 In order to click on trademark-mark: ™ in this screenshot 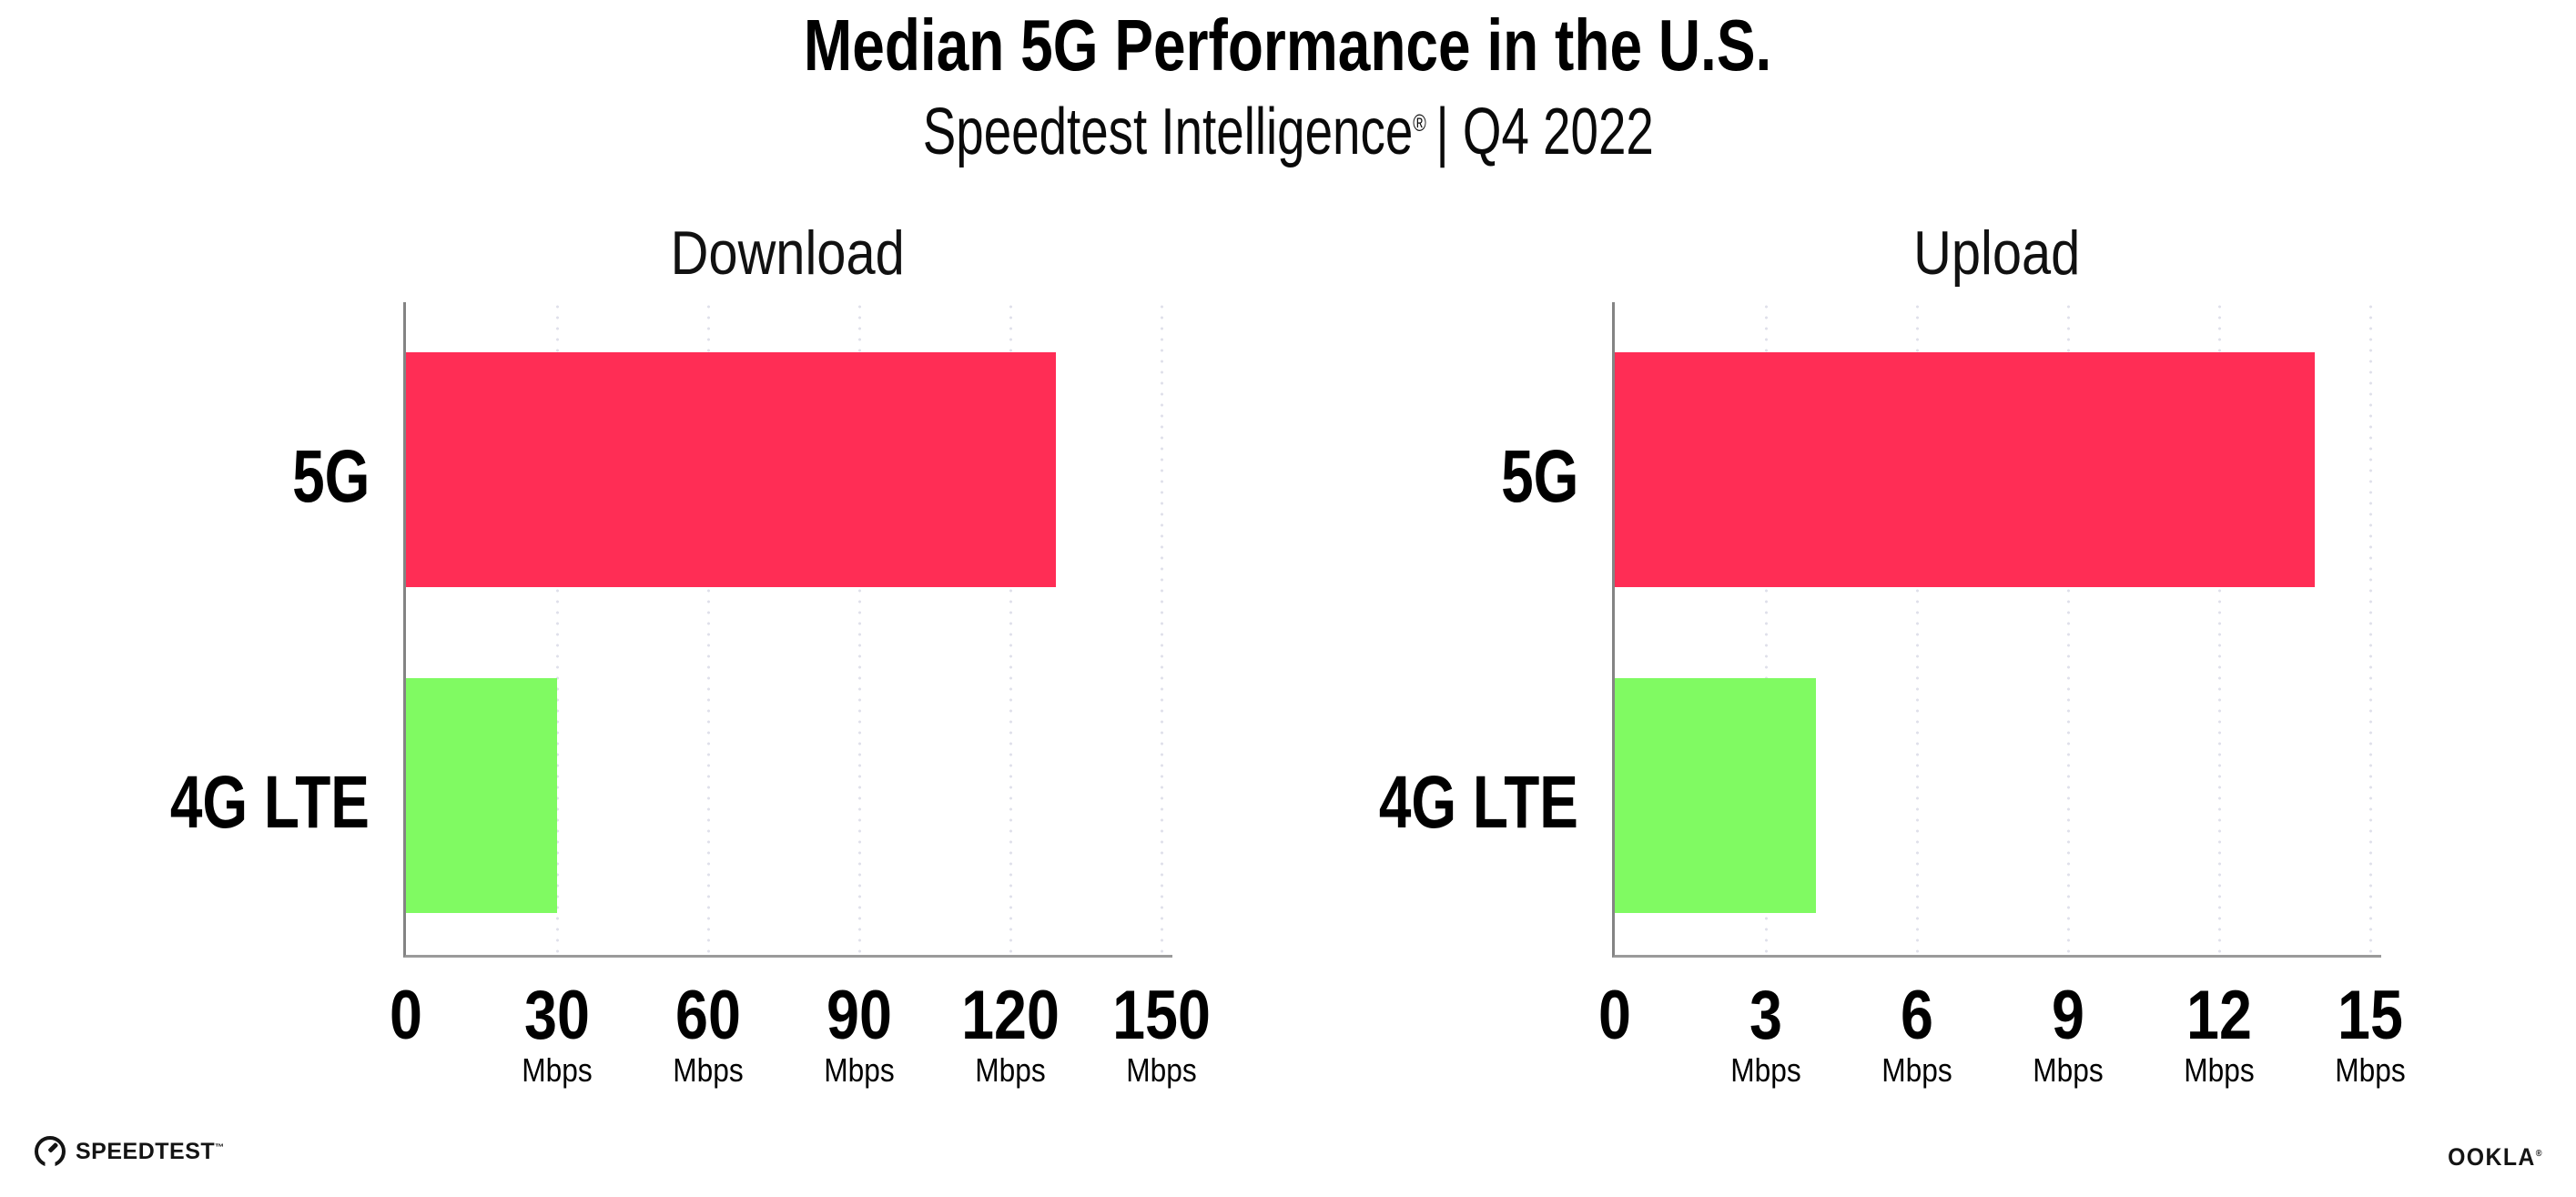, I will do `click(220, 1147)`.